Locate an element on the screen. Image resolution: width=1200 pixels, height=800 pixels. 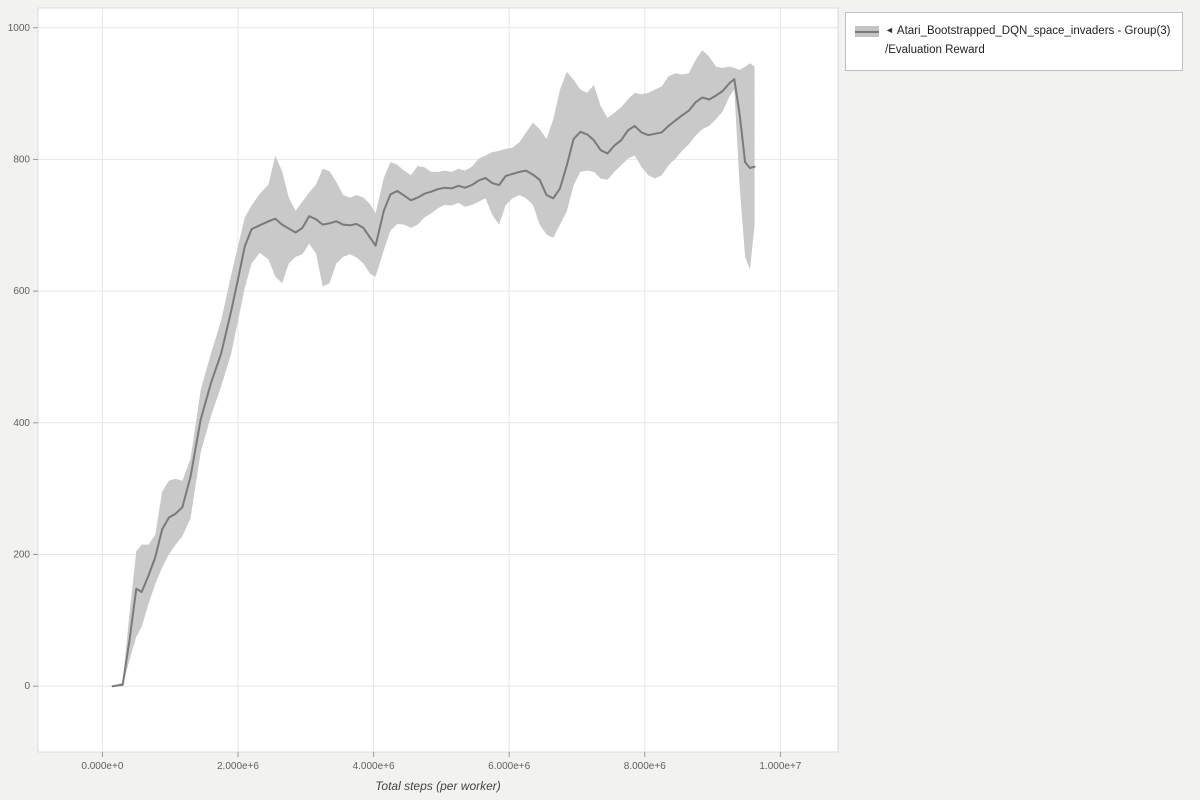
x-tick-label: 6.000e+6 is located at coordinates (509, 766).